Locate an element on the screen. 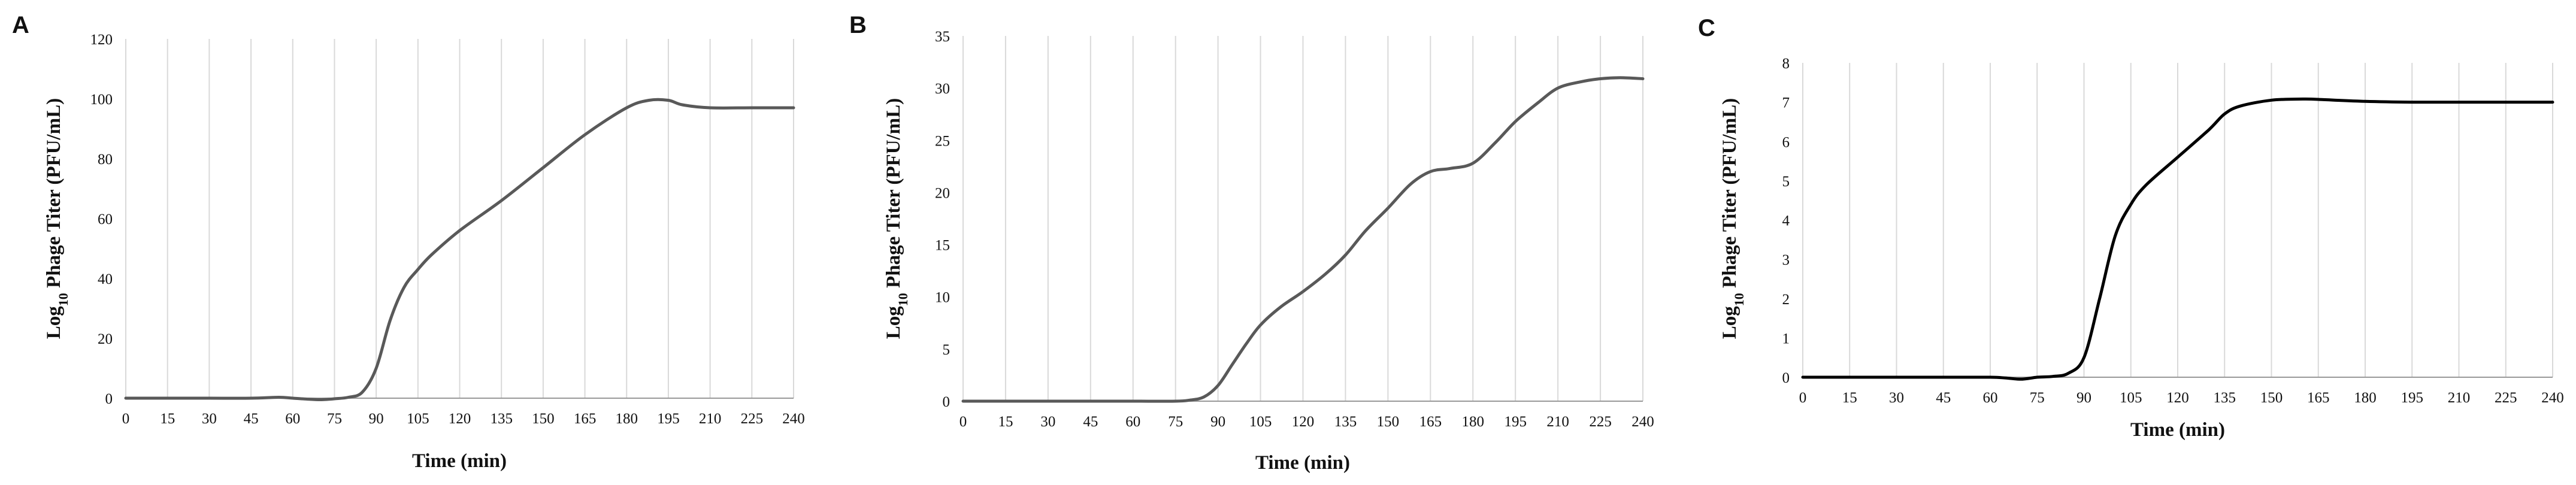 This screenshot has width=2576, height=485. y-tick-label: 8 is located at coordinates (1786, 64).